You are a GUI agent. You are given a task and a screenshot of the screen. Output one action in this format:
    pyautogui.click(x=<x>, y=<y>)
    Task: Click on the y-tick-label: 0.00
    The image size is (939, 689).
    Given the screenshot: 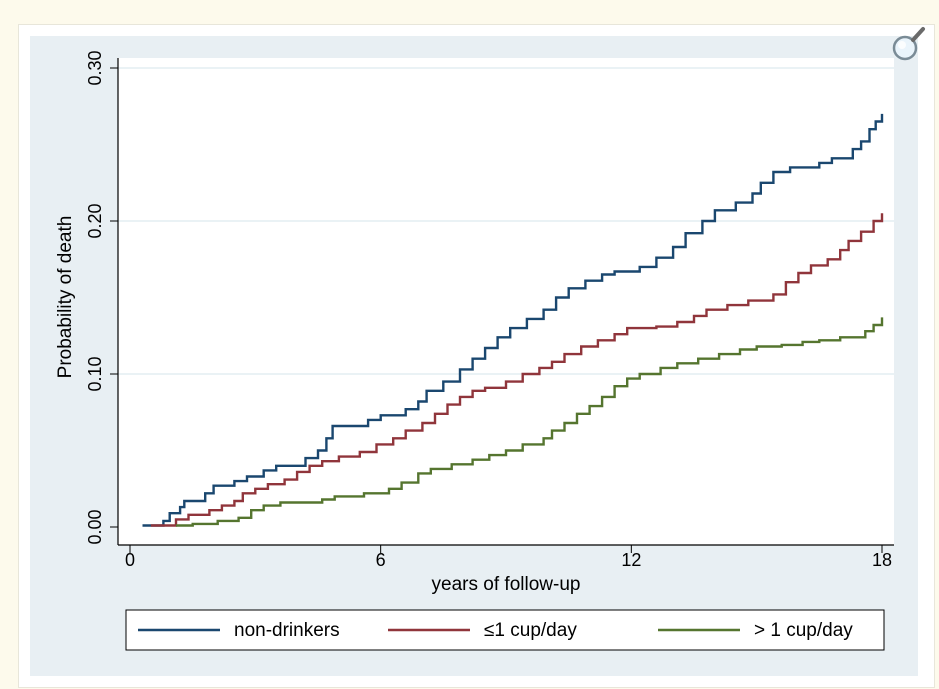 What is the action you would take?
    pyautogui.click(x=95, y=526)
    